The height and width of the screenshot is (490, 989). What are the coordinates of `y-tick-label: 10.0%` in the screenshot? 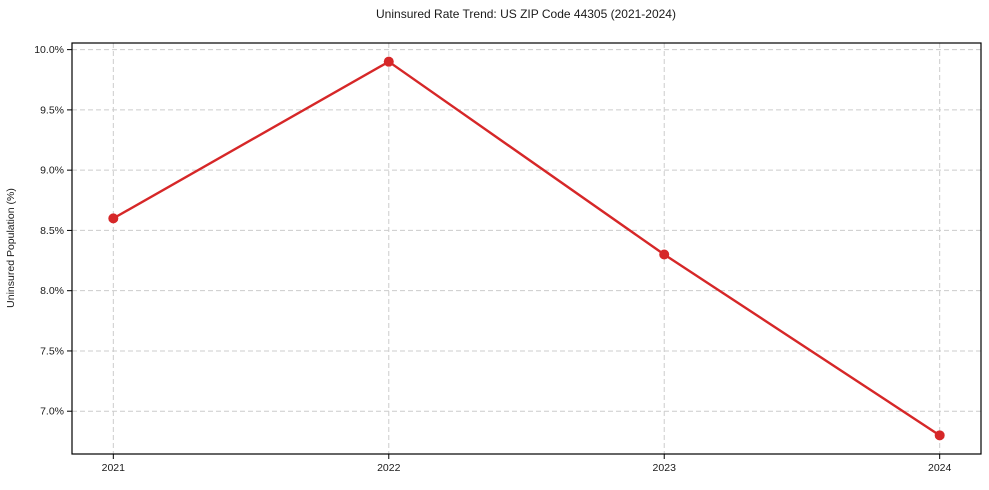 It's located at (49, 50).